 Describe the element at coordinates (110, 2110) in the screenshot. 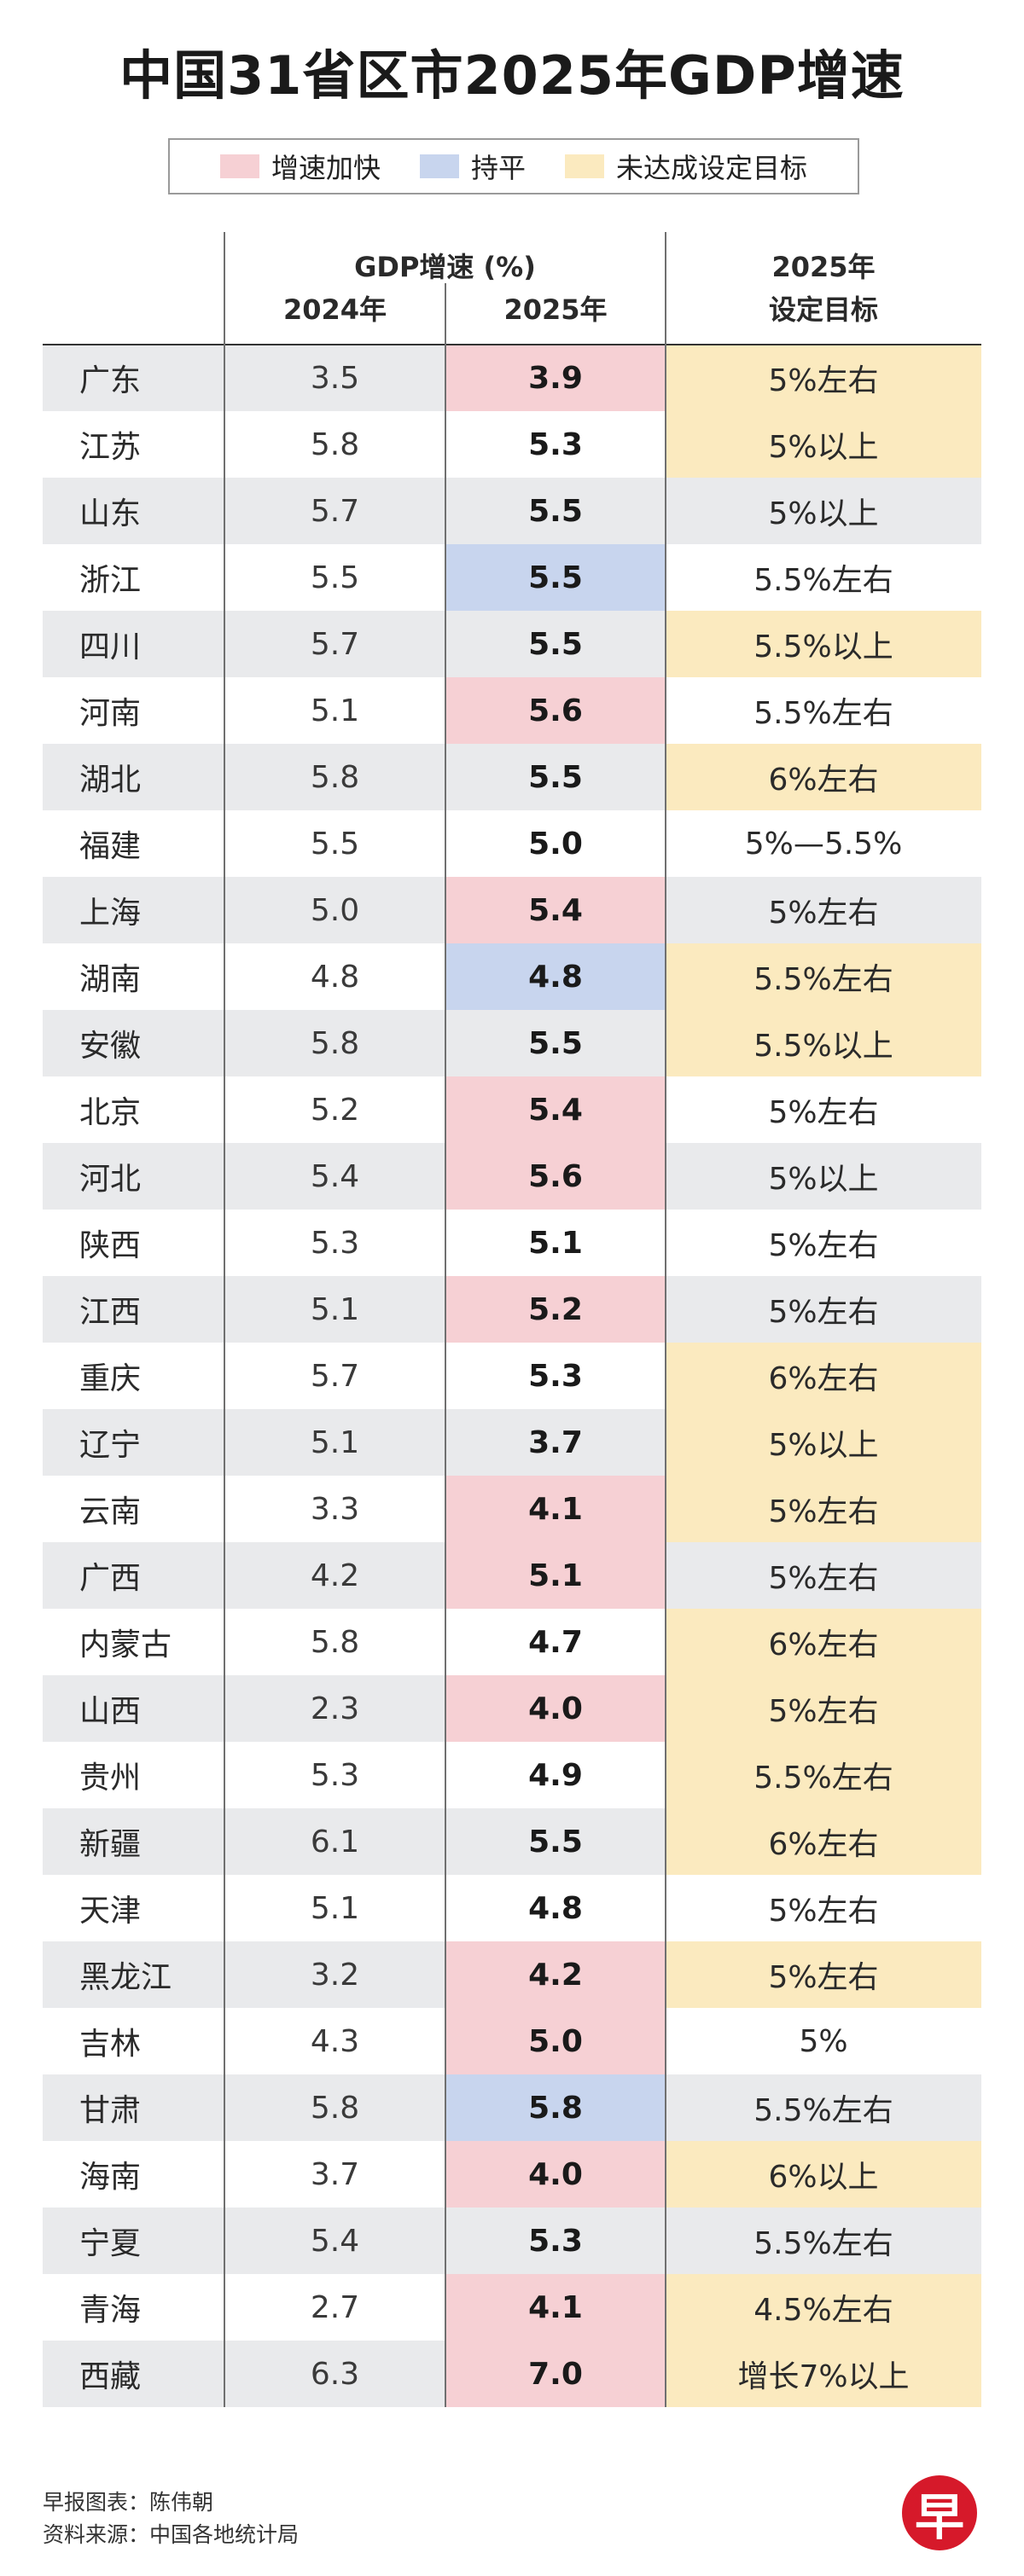

I see `province-cell: 甘肃` at that location.